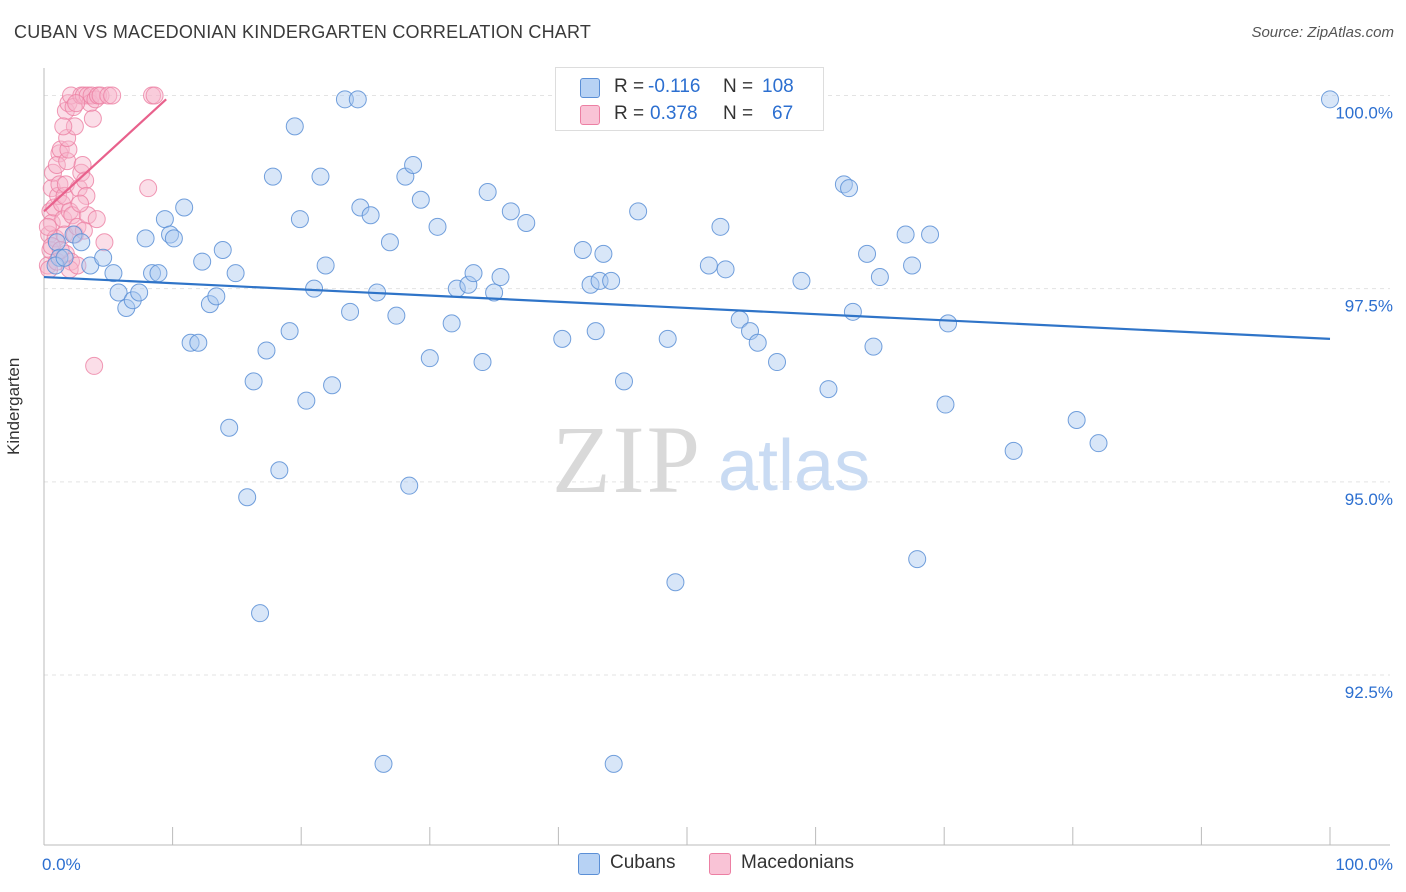  Describe the element at coordinates (738, 86) in the screenshot. I see `legend-n-label: N =` at that location.